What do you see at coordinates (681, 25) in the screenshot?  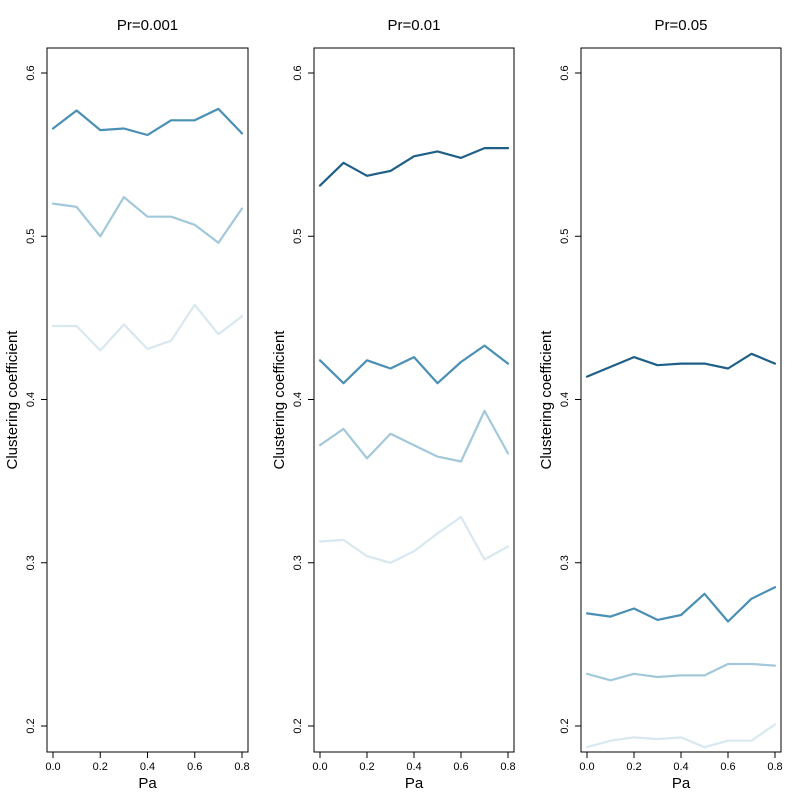 I see `panel-title: Pr=0.05` at bounding box center [681, 25].